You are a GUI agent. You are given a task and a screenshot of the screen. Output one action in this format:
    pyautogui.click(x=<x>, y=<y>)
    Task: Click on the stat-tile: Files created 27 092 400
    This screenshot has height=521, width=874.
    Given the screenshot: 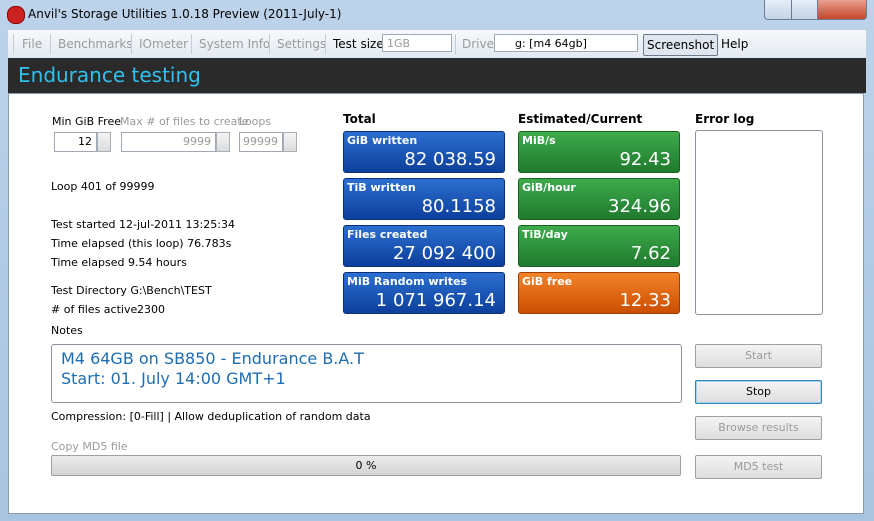 What is the action you would take?
    pyautogui.click(x=424, y=246)
    